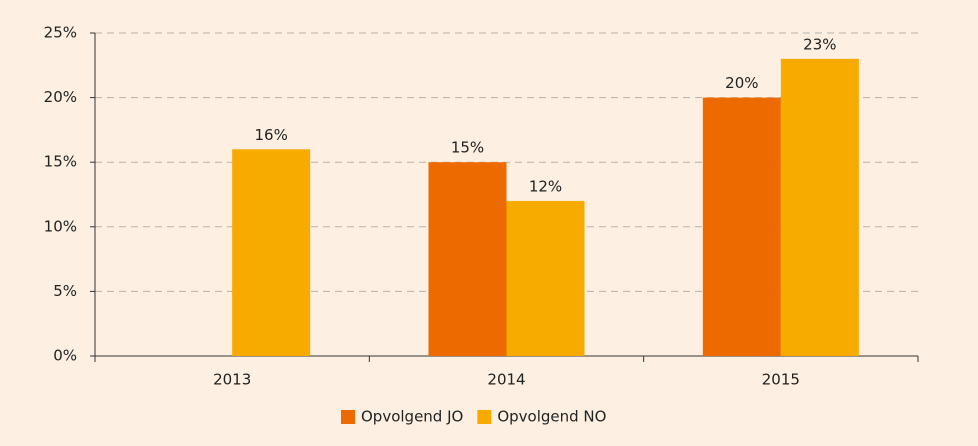 The image size is (978, 446). I want to click on legend-label: Opvolgend NO, so click(551, 417).